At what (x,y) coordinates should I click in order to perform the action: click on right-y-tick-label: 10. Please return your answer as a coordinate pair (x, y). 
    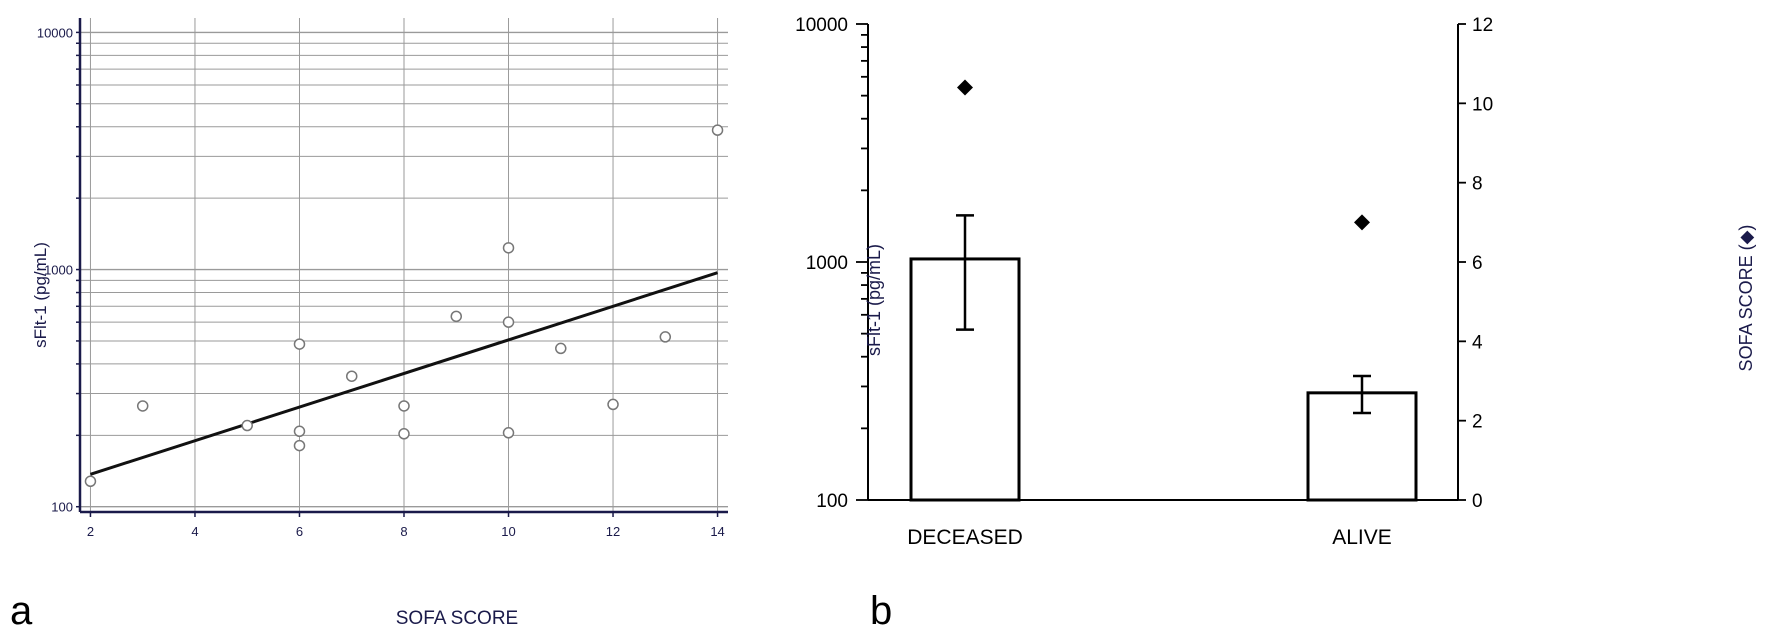
    Looking at the image, I should click on (1482, 104).